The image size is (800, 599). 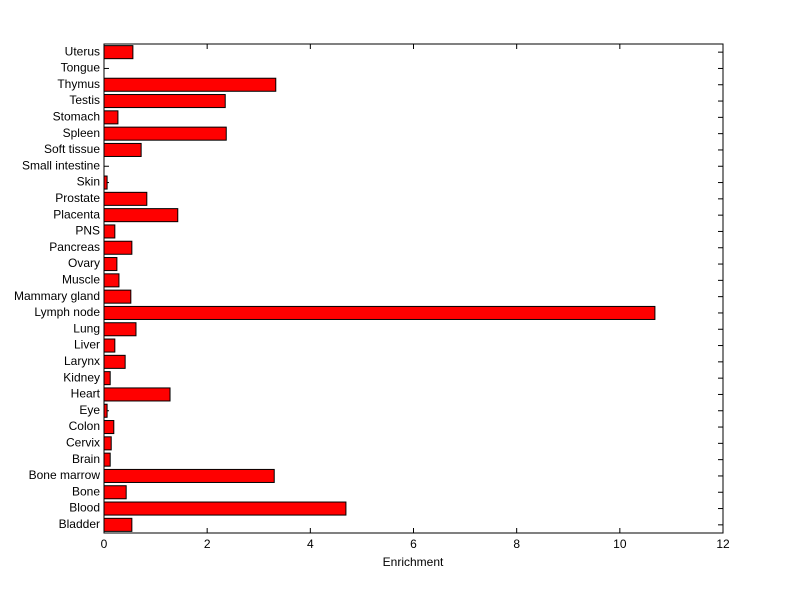 What do you see at coordinates (61, 165) in the screenshot?
I see `y-tick-label: Small intestine` at bounding box center [61, 165].